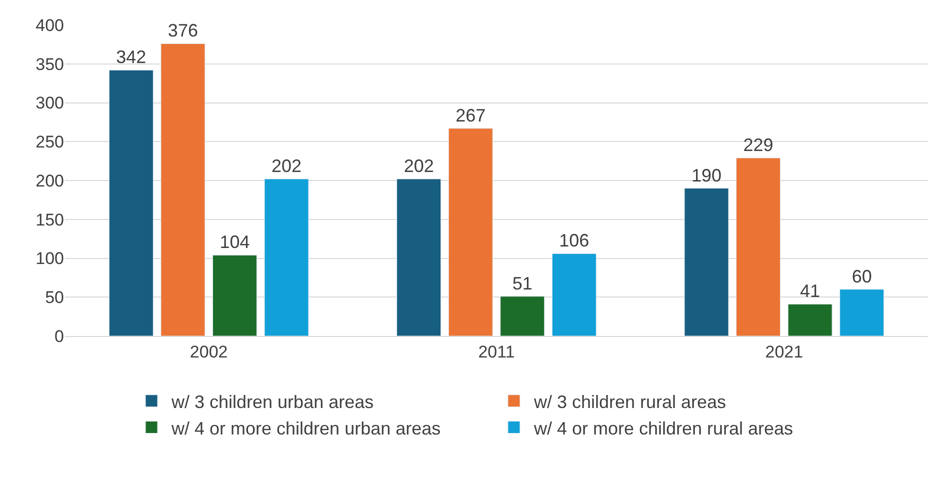  I want to click on data-label: 190, so click(706, 175).